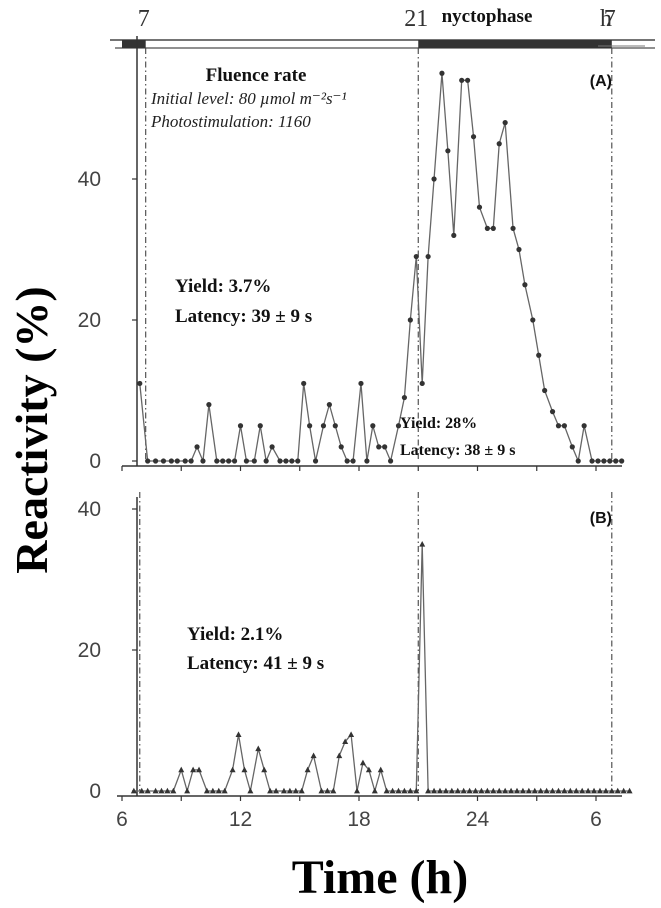  Describe the element at coordinates (438, 423) in the screenshot. I see `night-yield-a: Yield: 28%` at that location.